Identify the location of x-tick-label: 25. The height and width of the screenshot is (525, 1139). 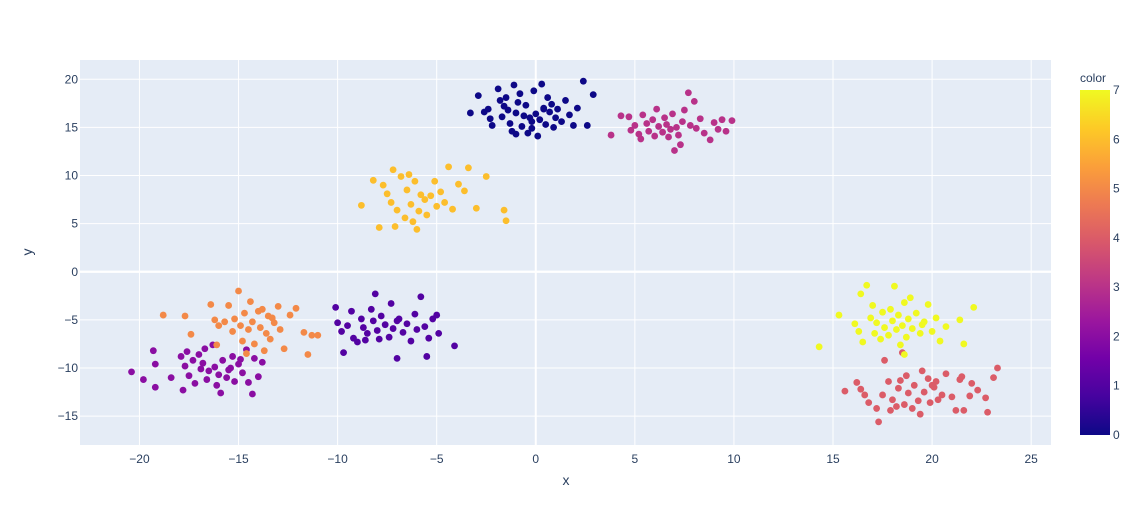
(1032, 459).